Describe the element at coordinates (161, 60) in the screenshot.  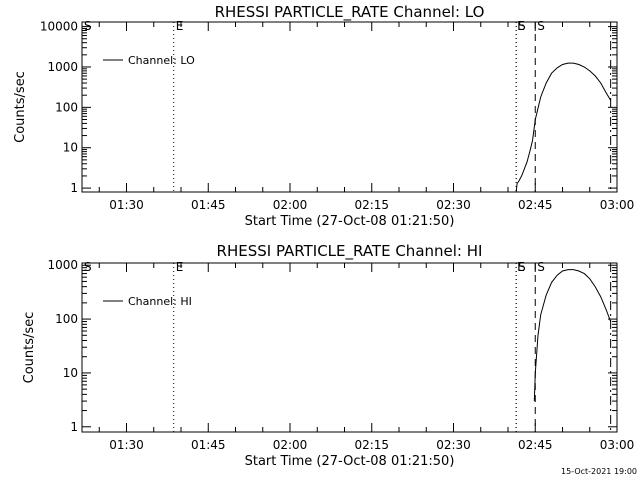
I see `legend-label: Channel: LO` at that location.